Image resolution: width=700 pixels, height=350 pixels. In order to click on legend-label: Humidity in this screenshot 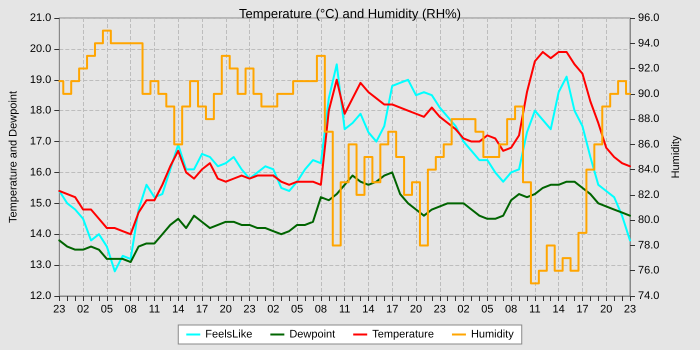, I will do `click(492, 334)`.